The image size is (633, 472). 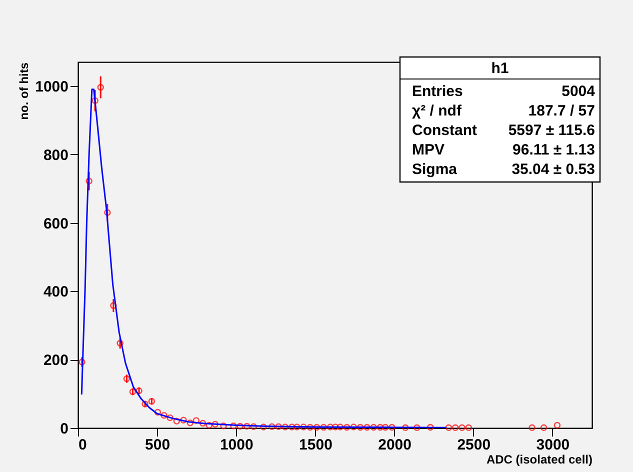 What do you see at coordinates (428, 150) in the screenshot?
I see `annotation: MPV` at bounding box center [428, 150].